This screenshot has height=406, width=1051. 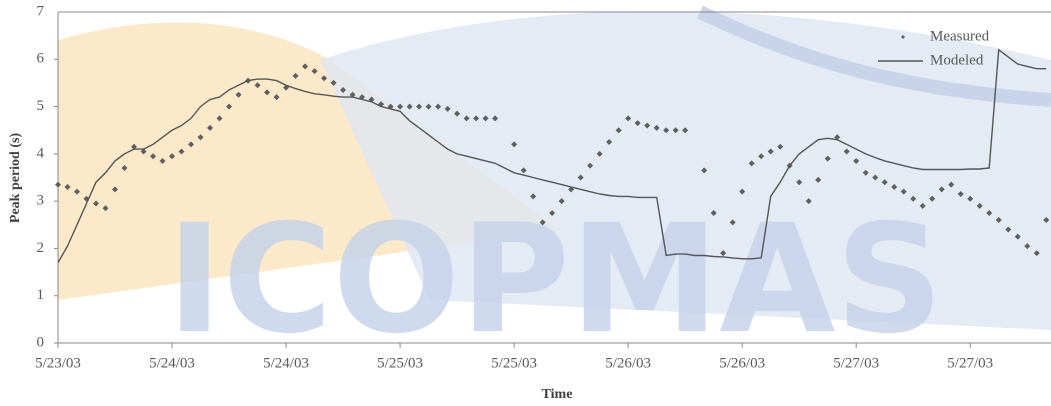 What do you see at coordinates (41, 153) in the screenshot?
I see `y-tick-label: 4` at bounding box center [41, 153].